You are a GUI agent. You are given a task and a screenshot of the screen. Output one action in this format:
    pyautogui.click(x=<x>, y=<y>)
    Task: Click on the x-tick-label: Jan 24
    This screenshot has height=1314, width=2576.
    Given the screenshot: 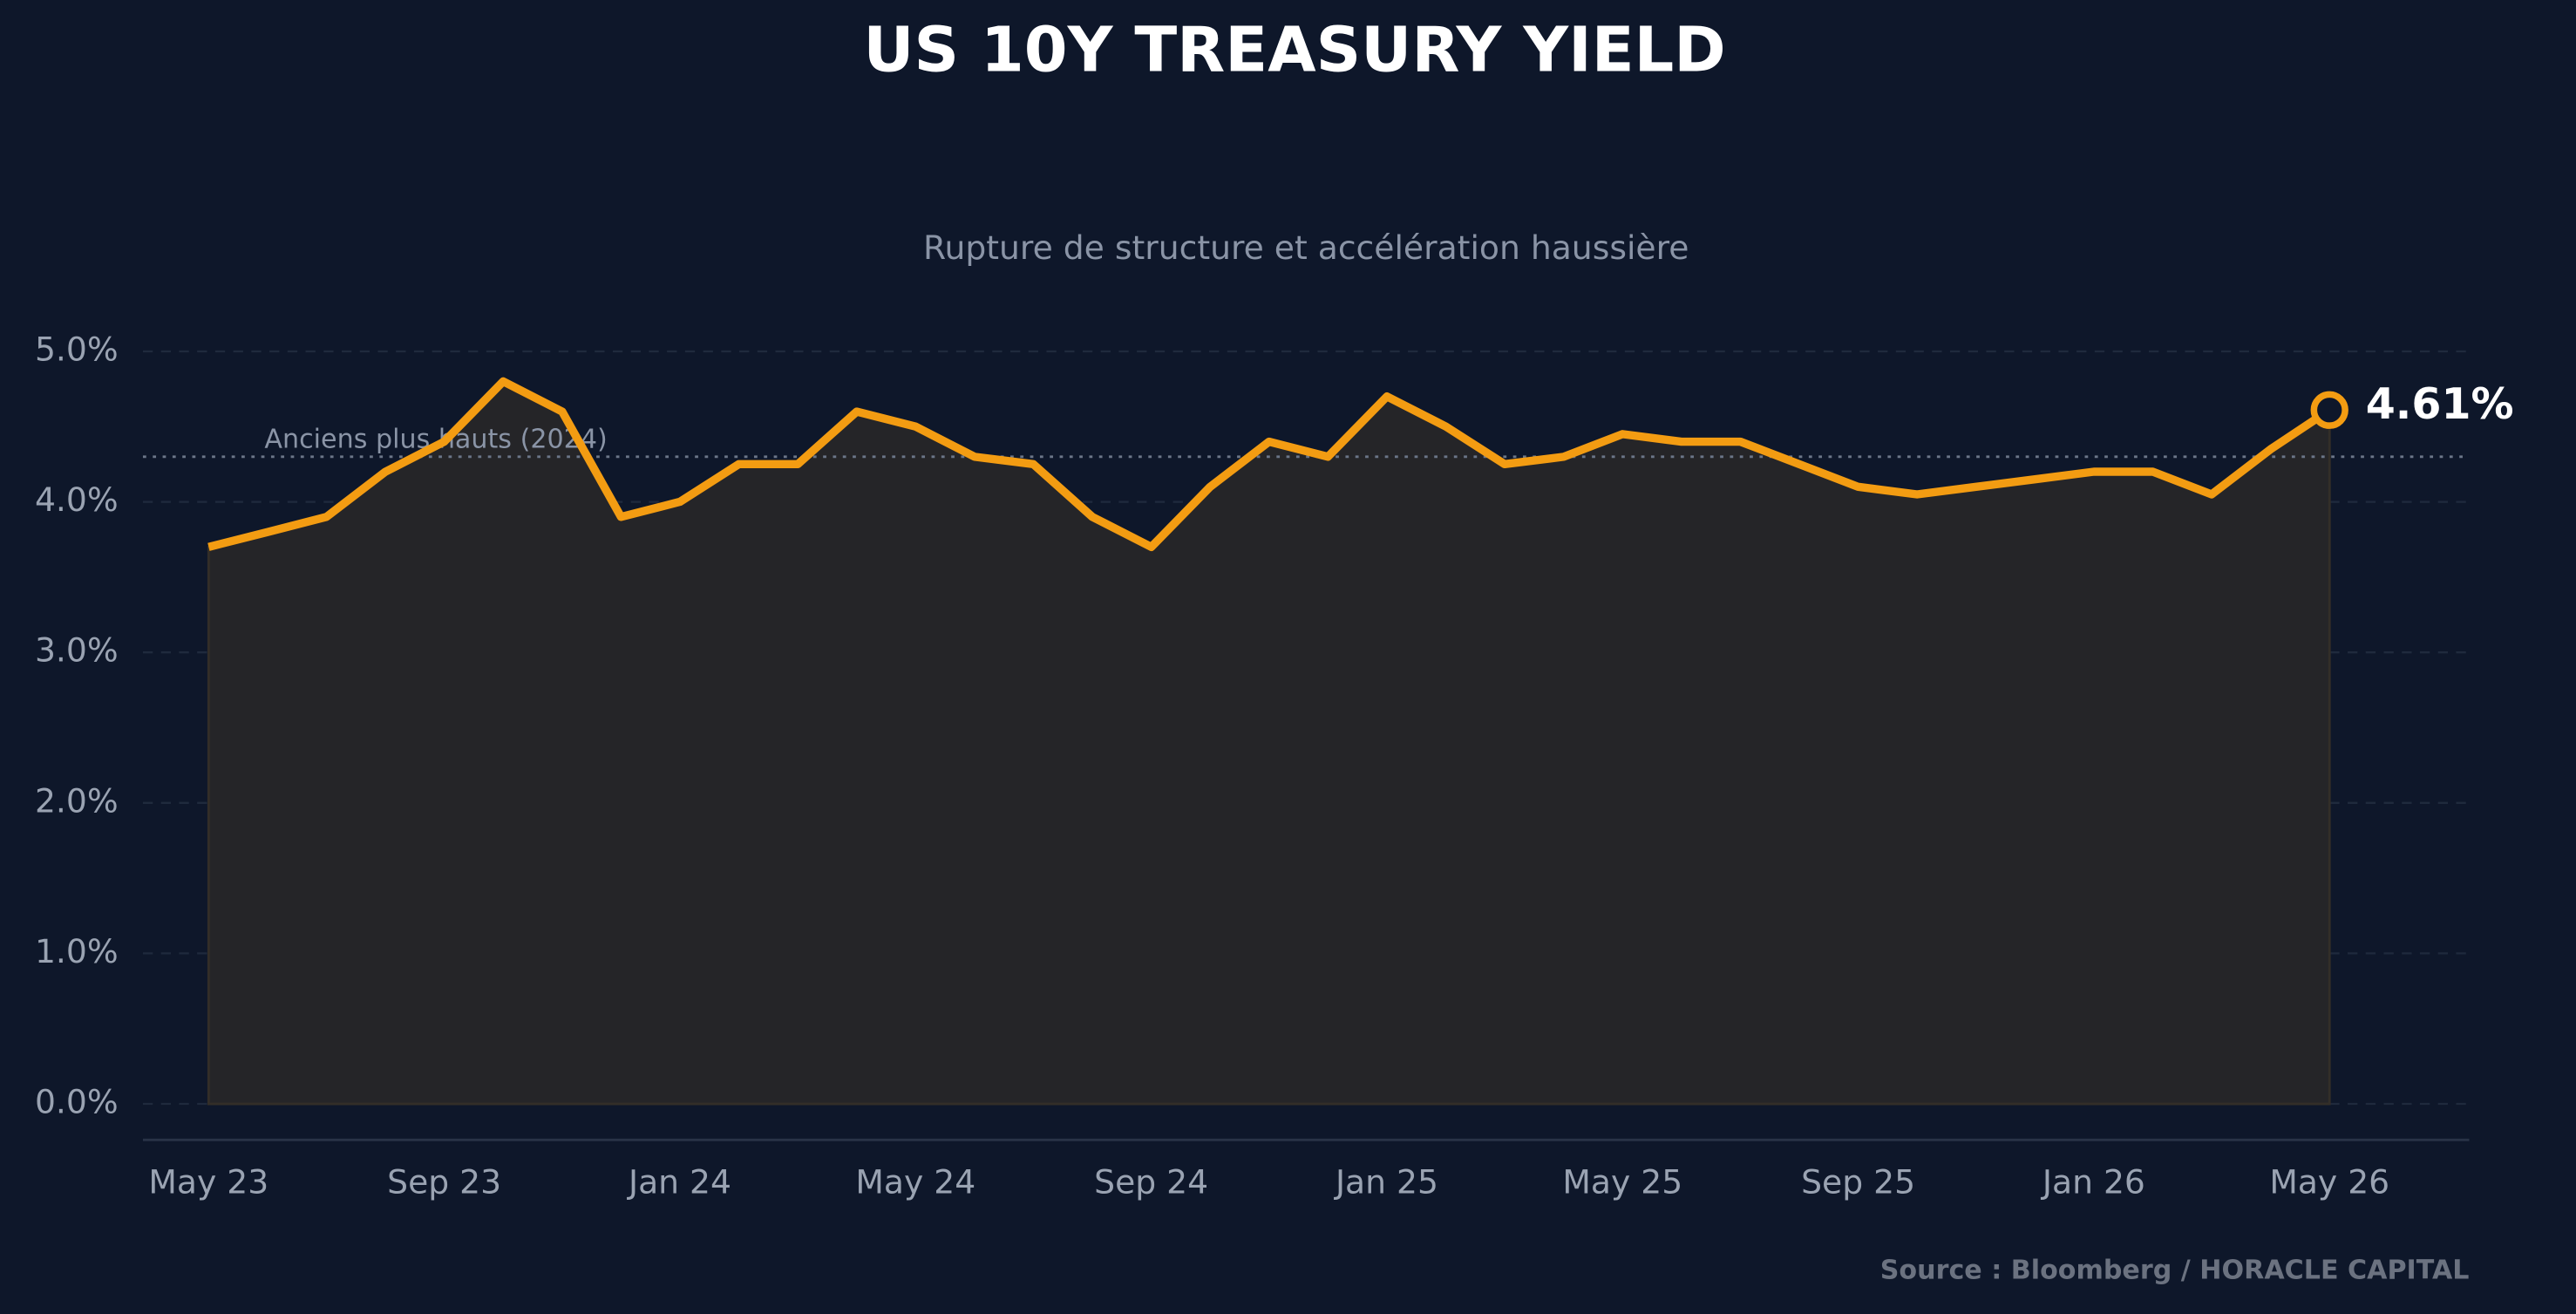 What is the action you would take?
    pyautogui.click(x=679, y=1182)
    